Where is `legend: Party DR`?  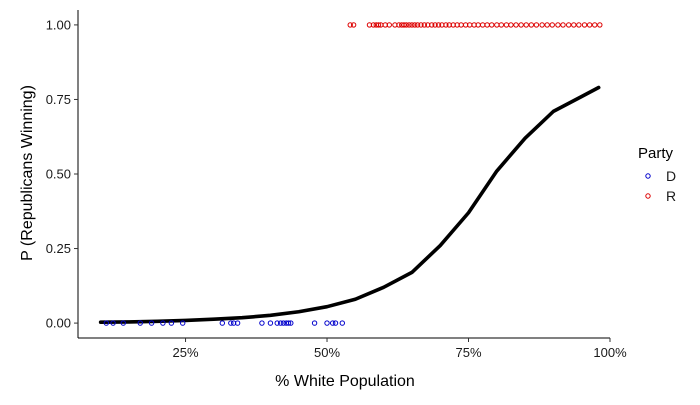
legend: Party DR is located at coordinates (657, 174).